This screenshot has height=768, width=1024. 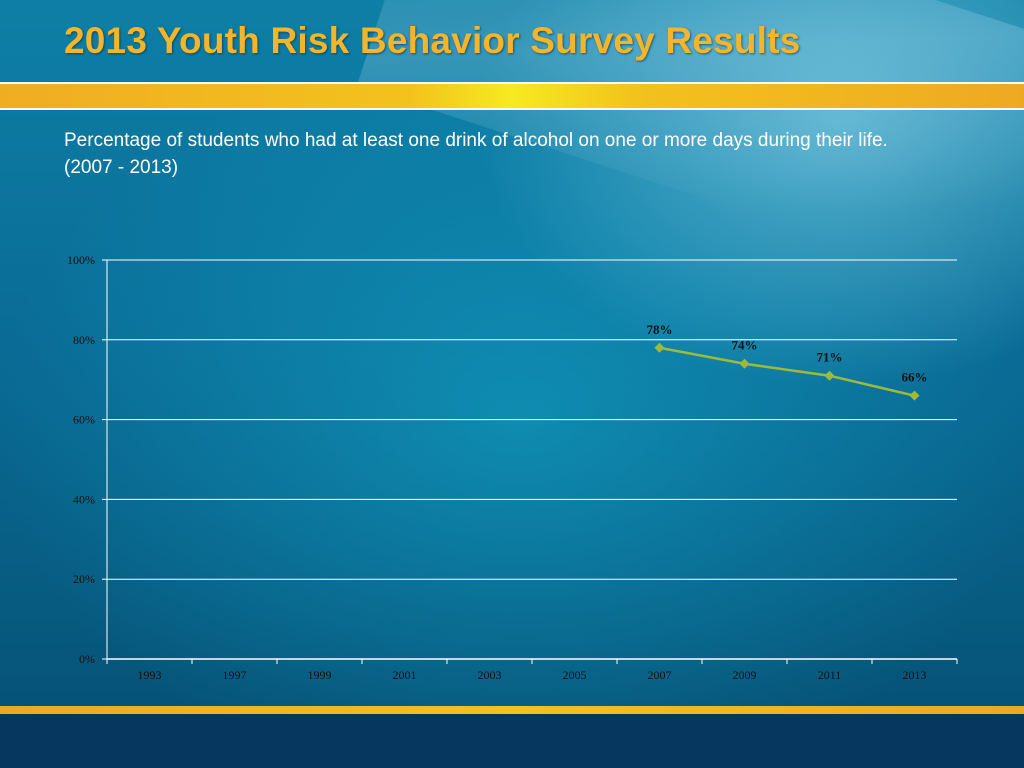 I want to click on x-tick-label: 2005, so click(x=575, y=675).